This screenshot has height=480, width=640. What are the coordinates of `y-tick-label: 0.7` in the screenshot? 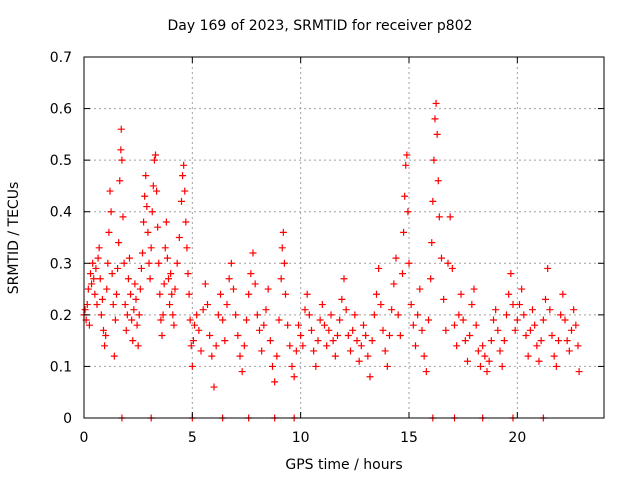 It's located at (61, 58).